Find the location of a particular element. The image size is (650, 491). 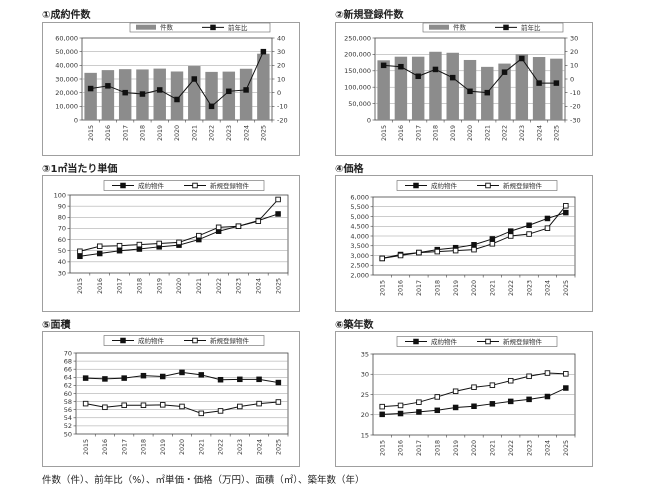

c4-series-1-point is located at coordinates (566, 212).